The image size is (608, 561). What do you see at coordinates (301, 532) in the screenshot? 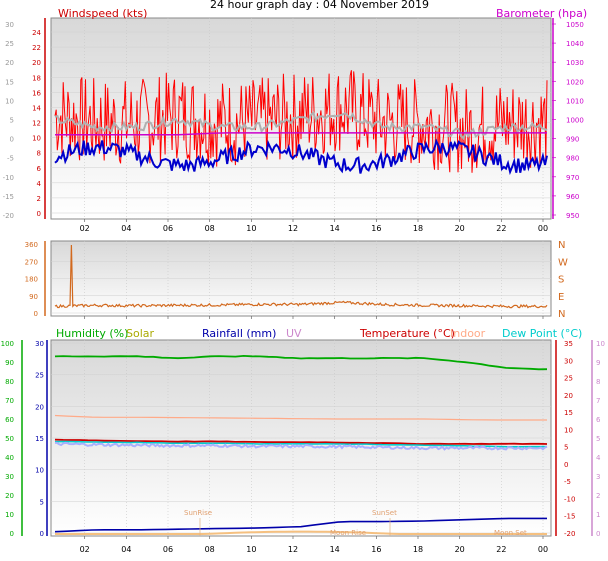
I see `solar-series-line` at bounding box center [301, 532].